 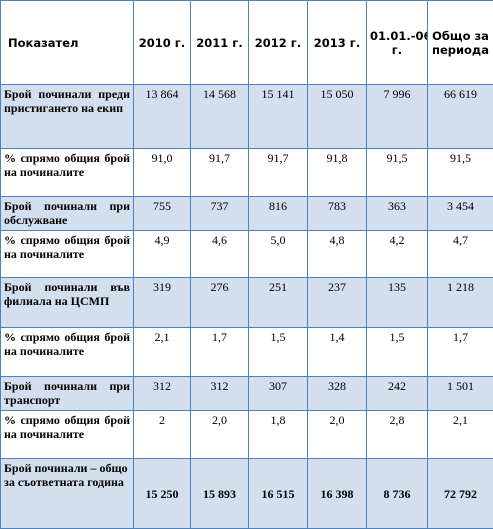 I want to click on header-col-2012: 2012 г., so click(x=278, y=43).